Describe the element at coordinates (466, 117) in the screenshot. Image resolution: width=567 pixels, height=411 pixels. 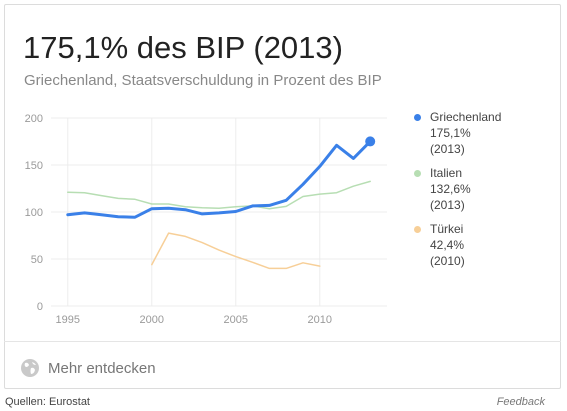
I see `legend-series-name: Griechenland` at that location.